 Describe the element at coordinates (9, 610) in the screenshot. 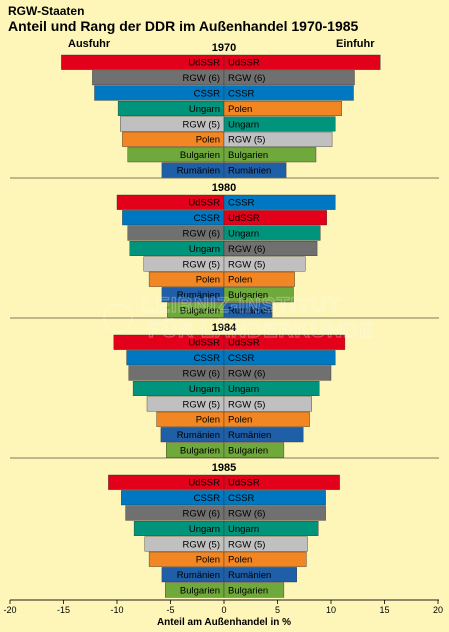

I see `x-tick-label: -20` at that location.